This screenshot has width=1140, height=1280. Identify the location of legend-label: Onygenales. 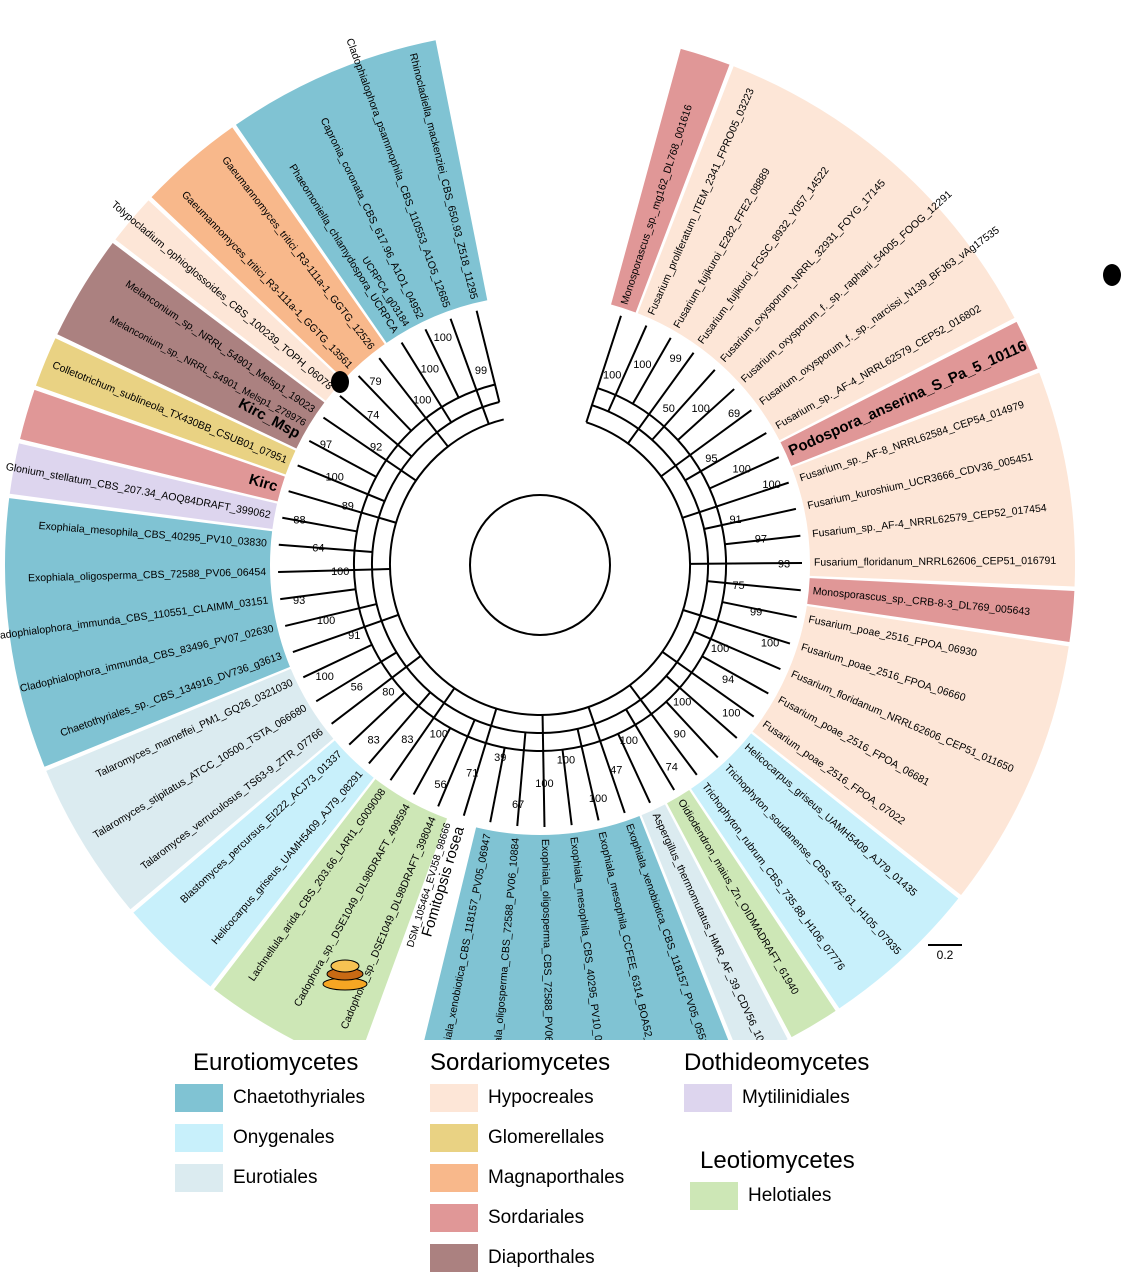
(284, 1137).